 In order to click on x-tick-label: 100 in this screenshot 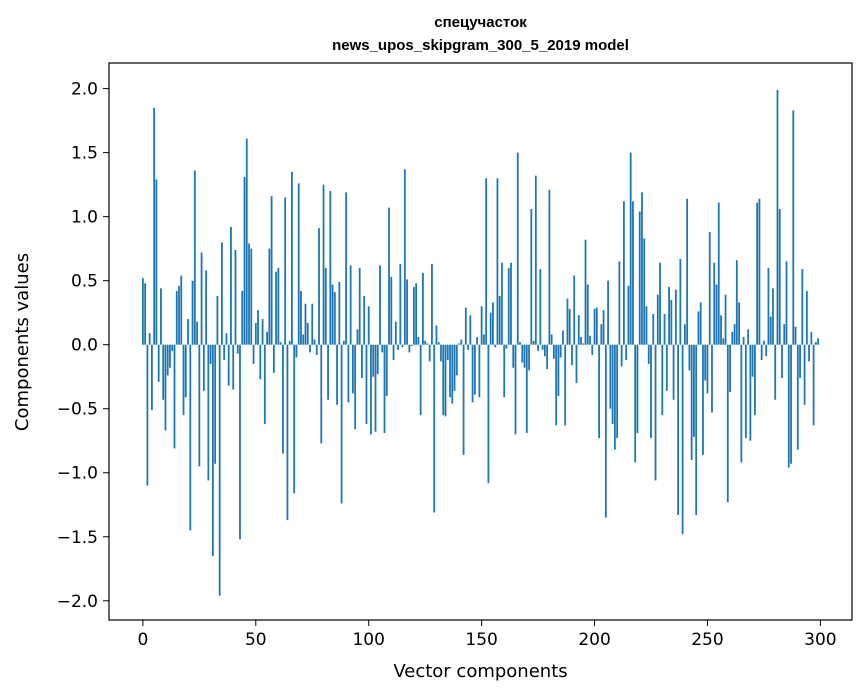, I will do `click(368, 640)`.